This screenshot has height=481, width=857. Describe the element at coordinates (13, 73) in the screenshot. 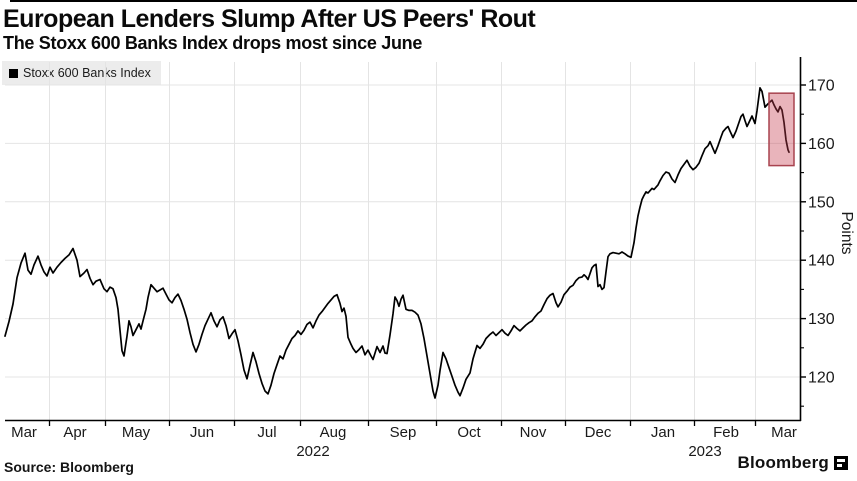

I see `legend-swatch-icon` at that location.